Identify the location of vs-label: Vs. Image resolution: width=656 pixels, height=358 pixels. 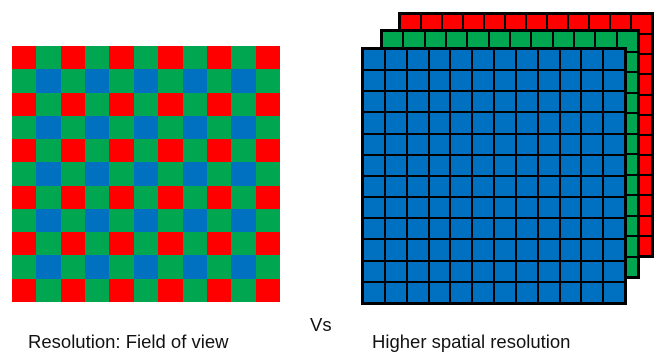
(321, 324).